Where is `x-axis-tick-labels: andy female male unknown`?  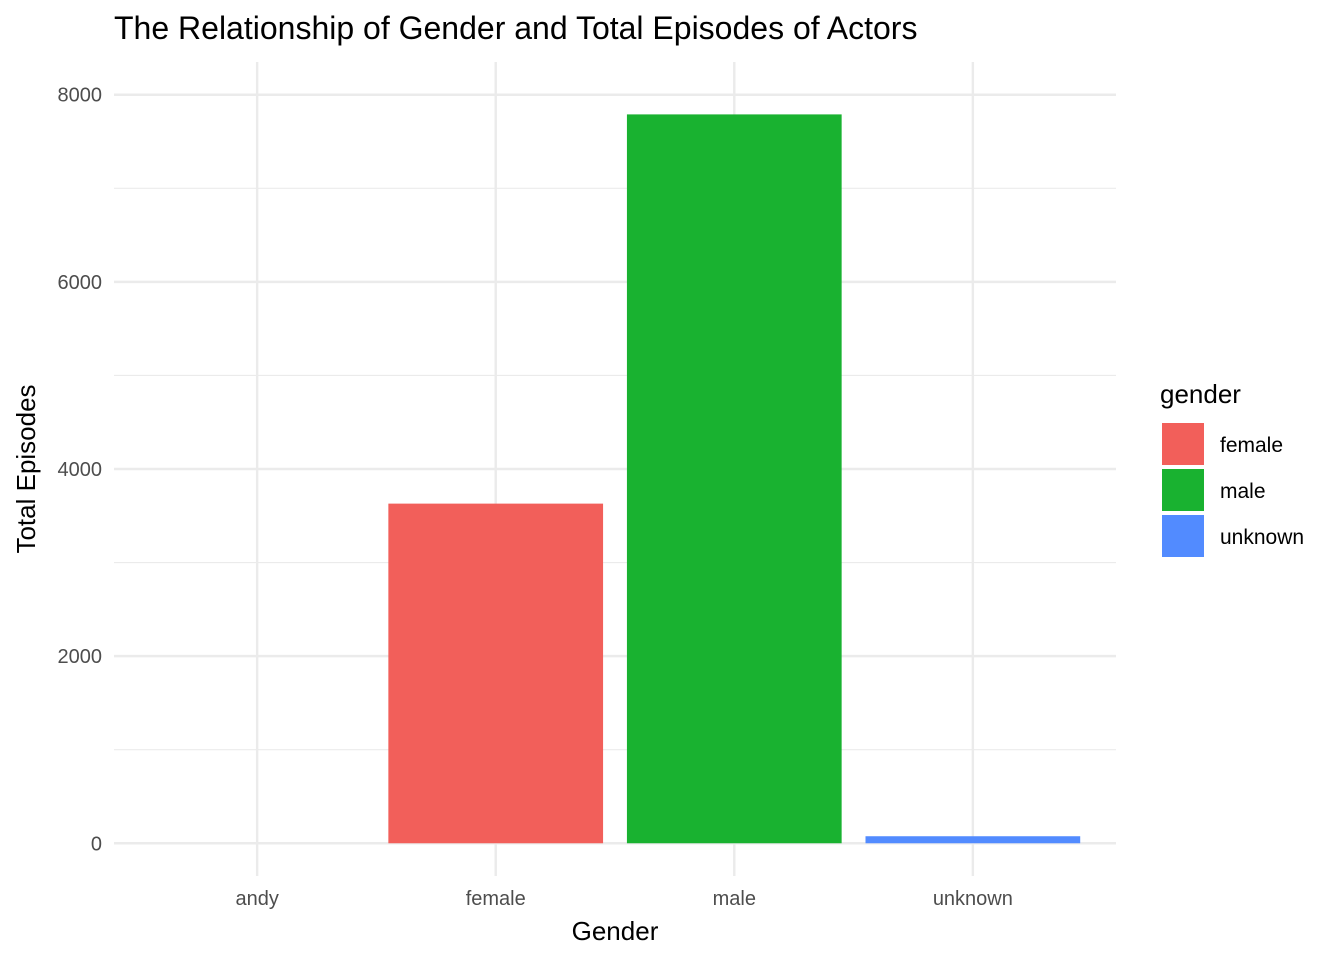 x-axis-tick-labels: andy female male unknown is located at coordinates (623, 899).